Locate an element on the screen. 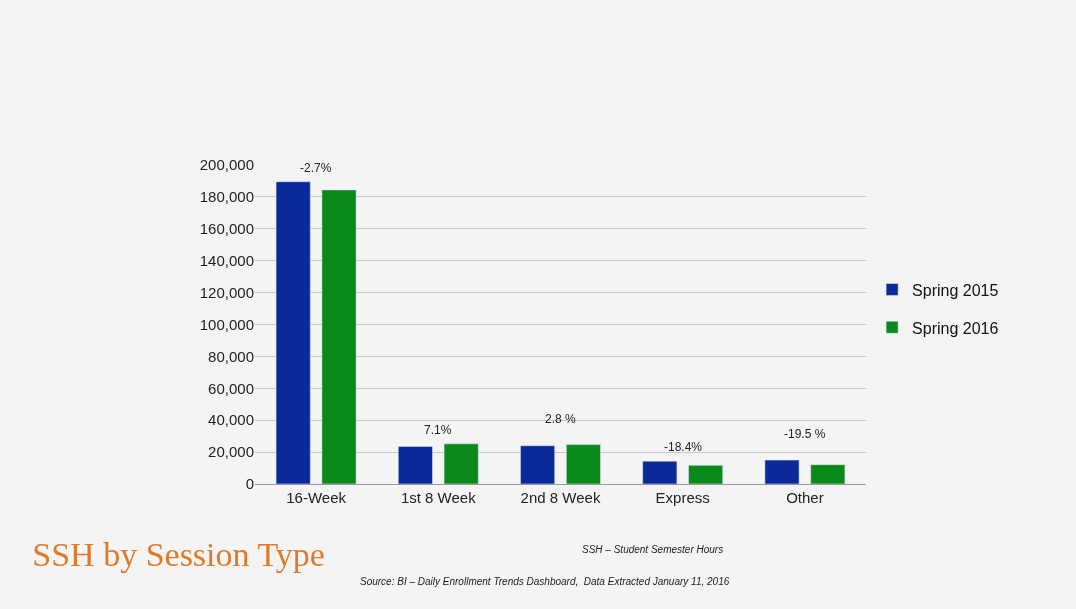 This screenshot has height=609, width=1076. x-tick-label: 1st 8 Week is located at coordinates (438, 497).